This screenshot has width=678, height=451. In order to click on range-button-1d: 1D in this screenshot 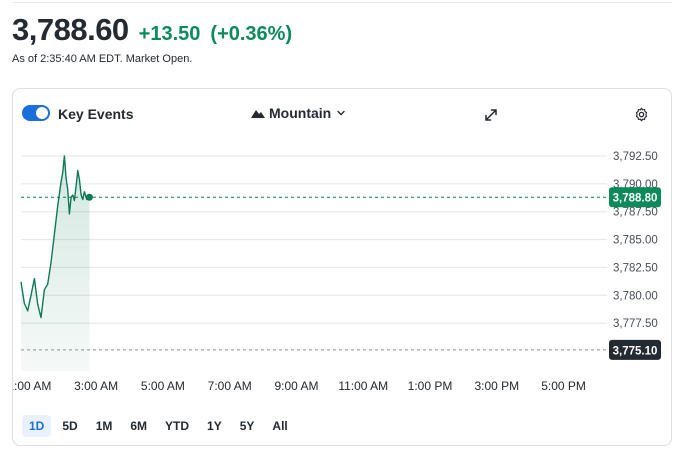, I will do `click(37, 426)`.